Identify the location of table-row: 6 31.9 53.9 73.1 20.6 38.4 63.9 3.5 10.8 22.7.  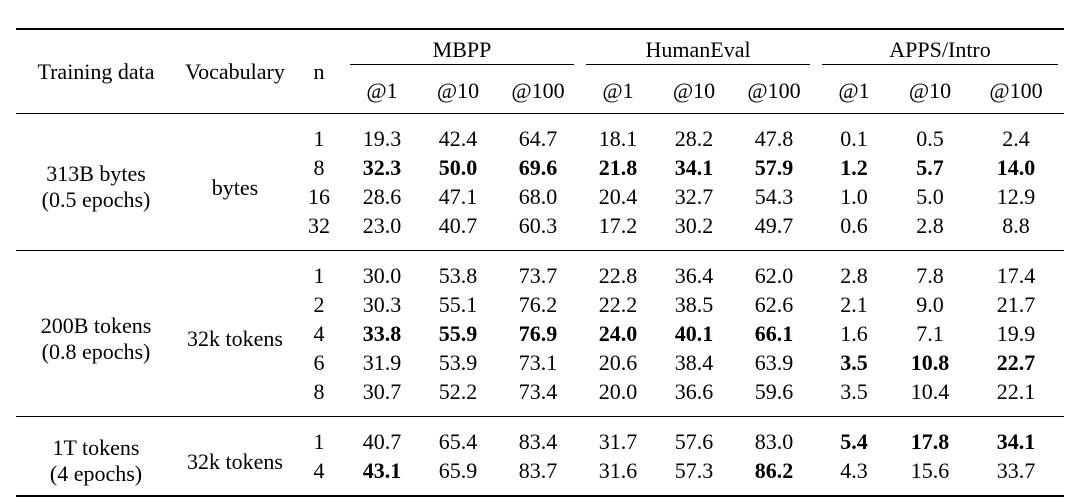
(540, 362).